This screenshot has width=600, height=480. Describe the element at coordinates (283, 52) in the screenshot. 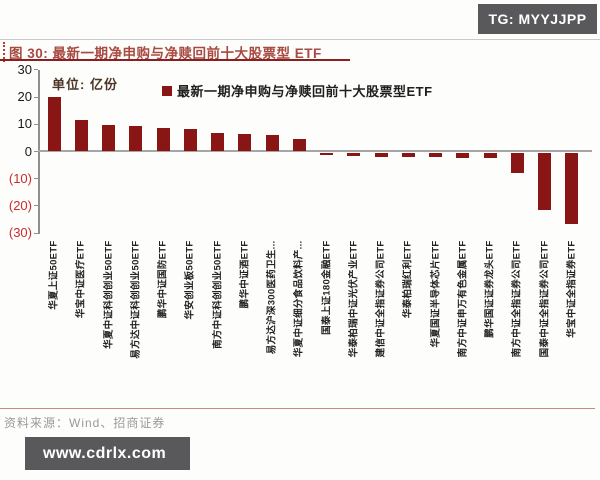

I see `figure-title: 图 30: 最新一期净申购与净赎回前十大股票型 ETF` at that location.